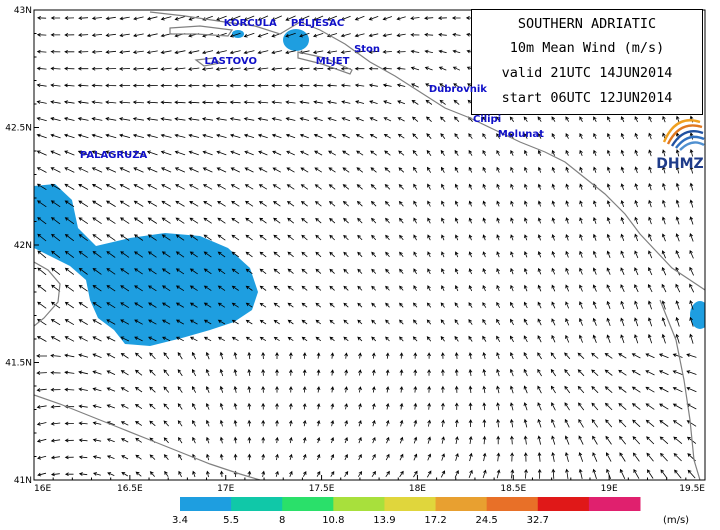 The image size is (720, 530). I want to click on italy-coast, so click(47, 294).